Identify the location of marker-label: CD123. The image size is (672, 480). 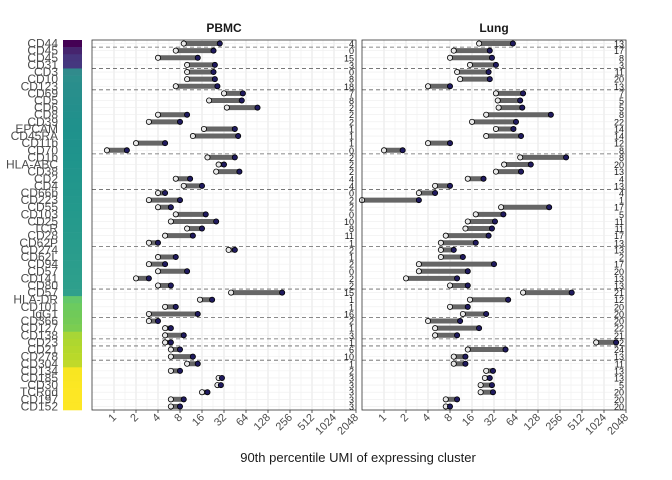
(40, 86).